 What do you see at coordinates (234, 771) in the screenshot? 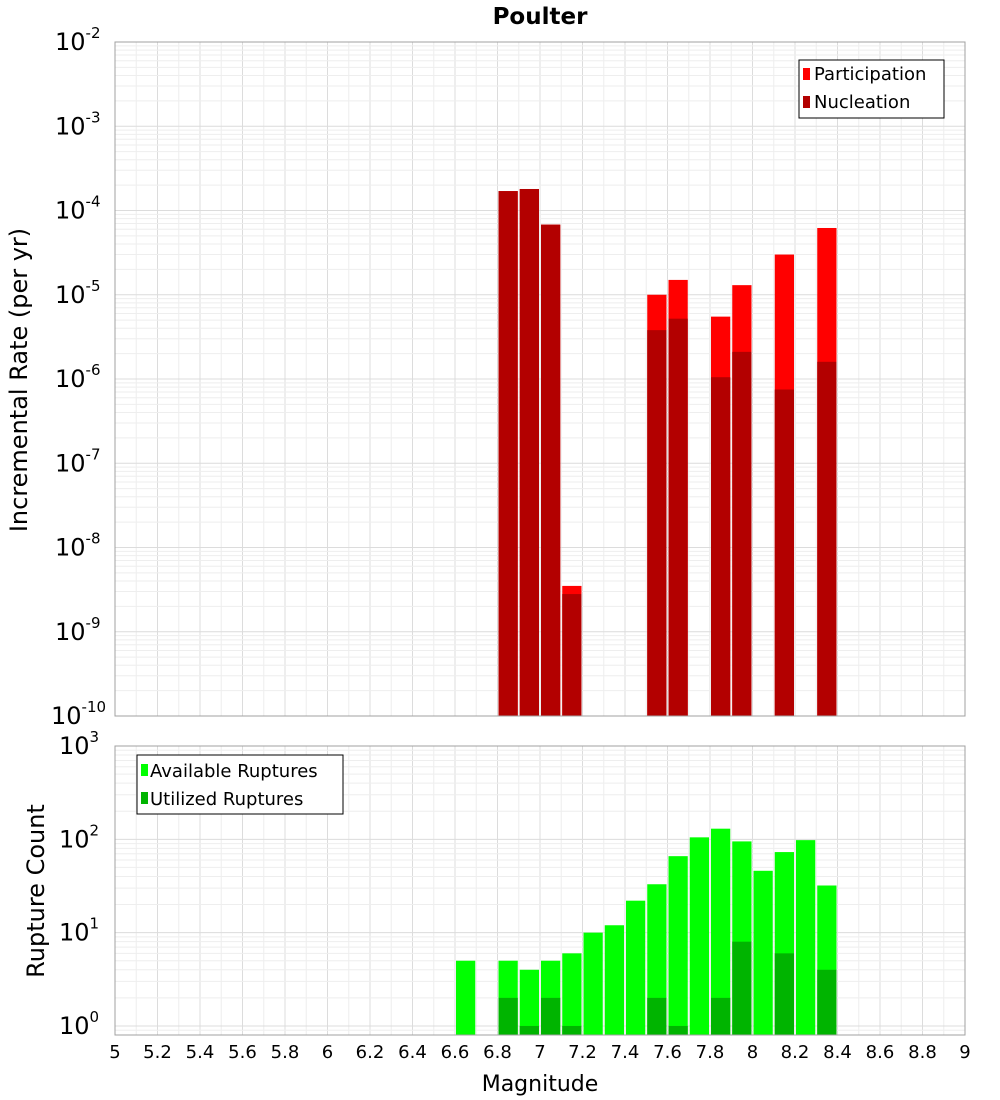
I see `available-legend-label: Available Ruptures` at bounding box center [234, 771].